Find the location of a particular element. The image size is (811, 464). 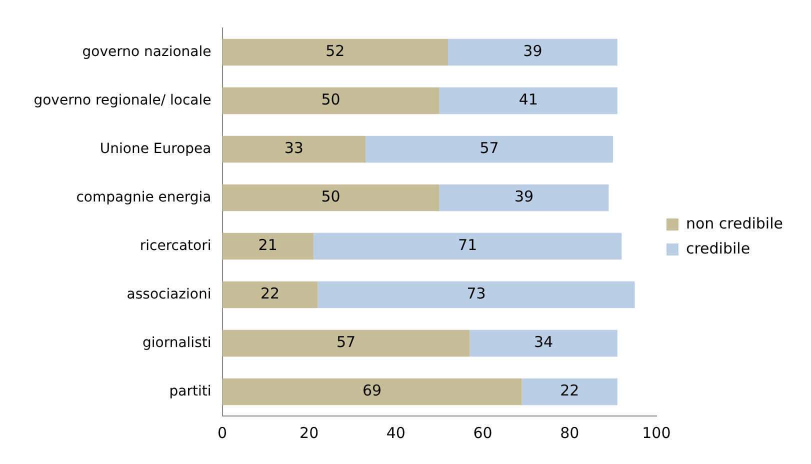

data-label: 71 is located at coordinates (468, 245).